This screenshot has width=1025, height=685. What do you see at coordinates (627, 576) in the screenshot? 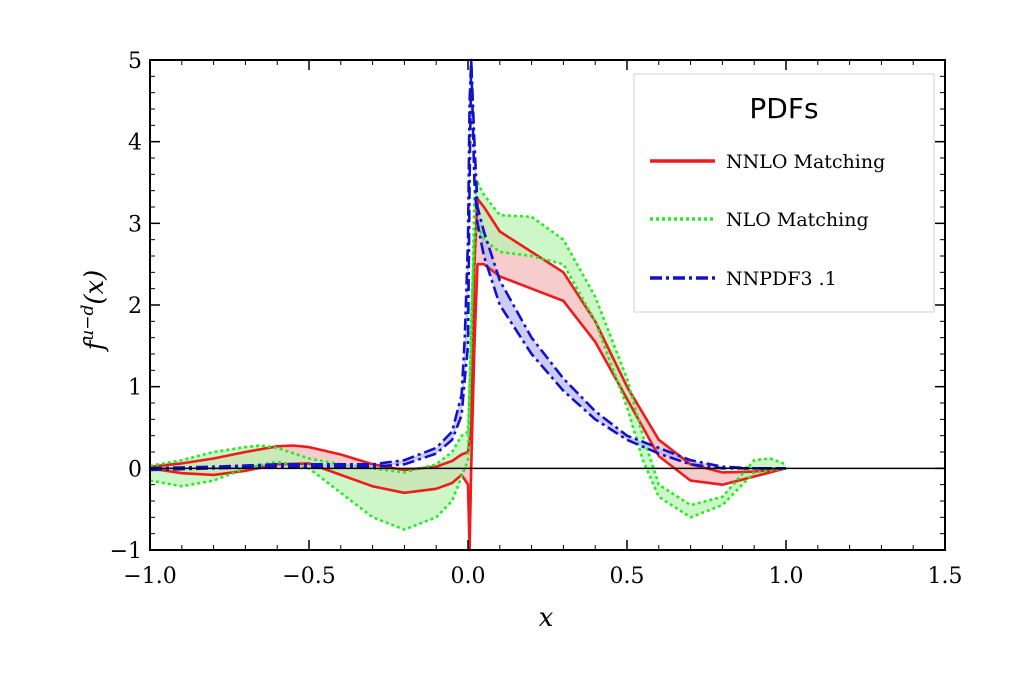
I see `x-tick-label: 0.5` at bounding box center [627, 576].